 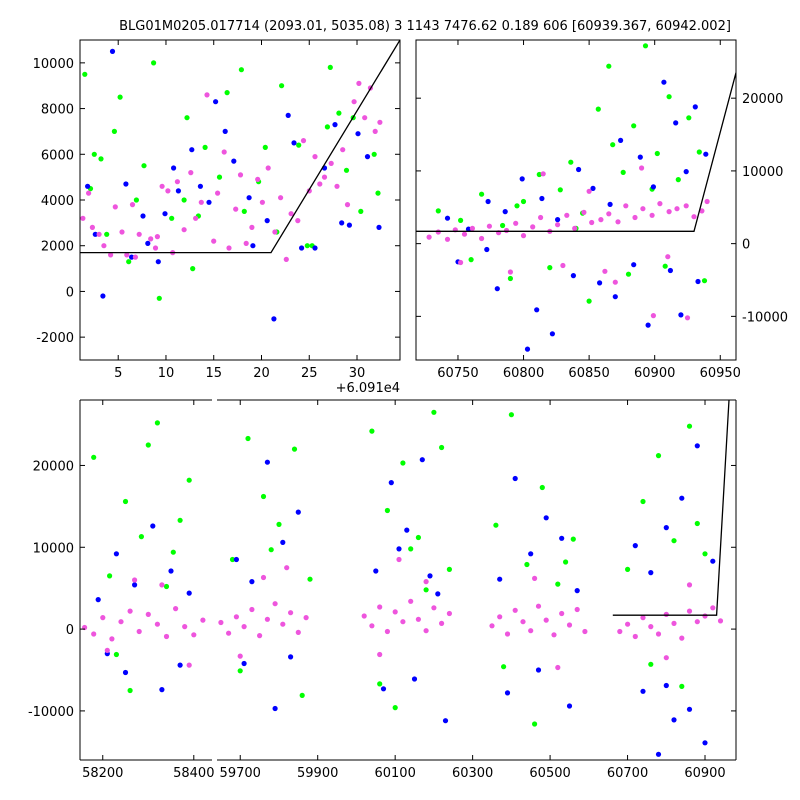 What do you see at coordinates (53, 548) in the screenshot?
I see `y-tick-label: 10000` at bounding box center [53, 548].